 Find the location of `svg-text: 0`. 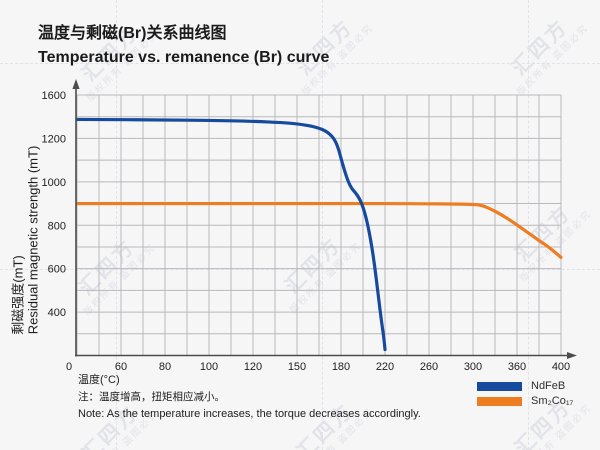

svg-text: 0 is located at coordinates (69, 367).